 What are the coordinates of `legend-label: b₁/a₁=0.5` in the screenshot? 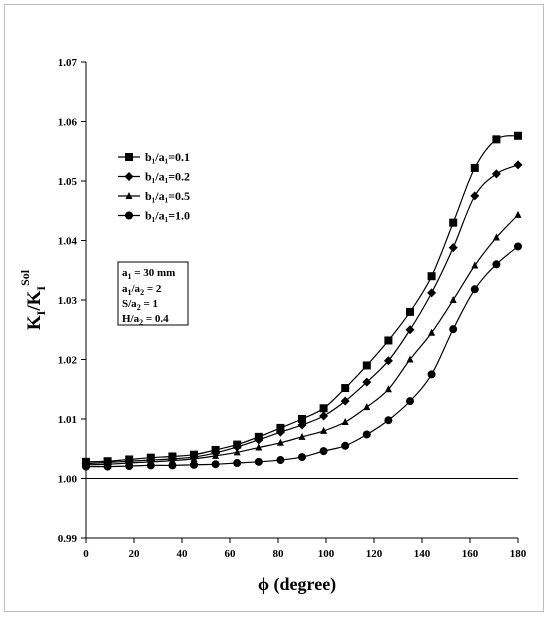 It's located at (167, 196).